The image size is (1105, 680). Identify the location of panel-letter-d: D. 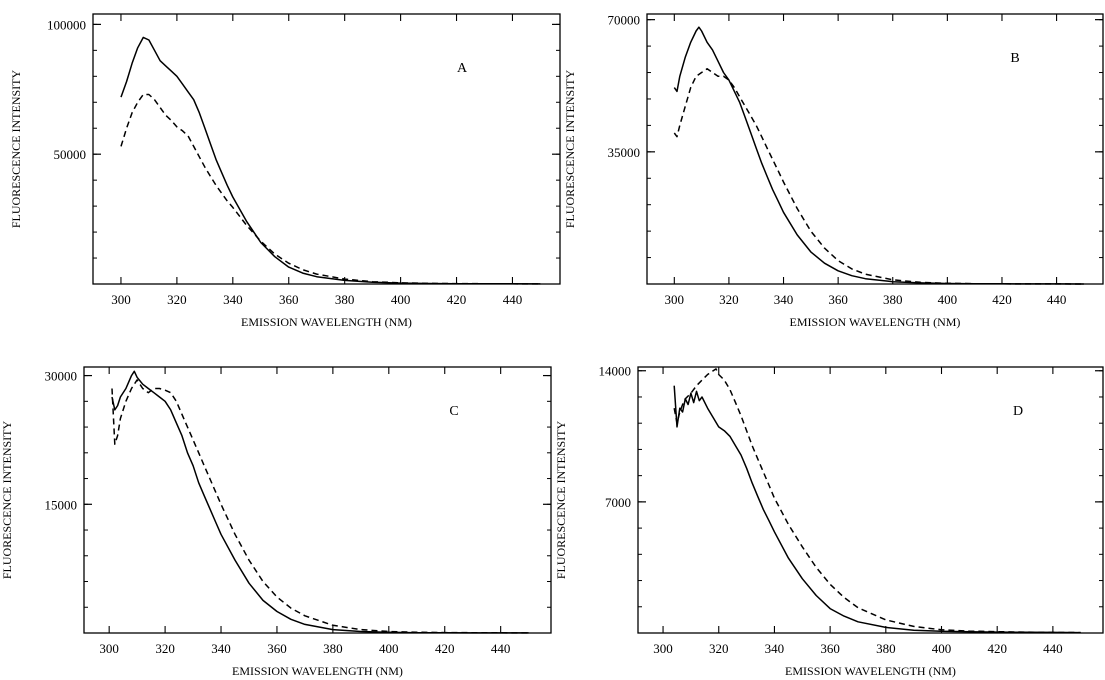
(1018, 411).